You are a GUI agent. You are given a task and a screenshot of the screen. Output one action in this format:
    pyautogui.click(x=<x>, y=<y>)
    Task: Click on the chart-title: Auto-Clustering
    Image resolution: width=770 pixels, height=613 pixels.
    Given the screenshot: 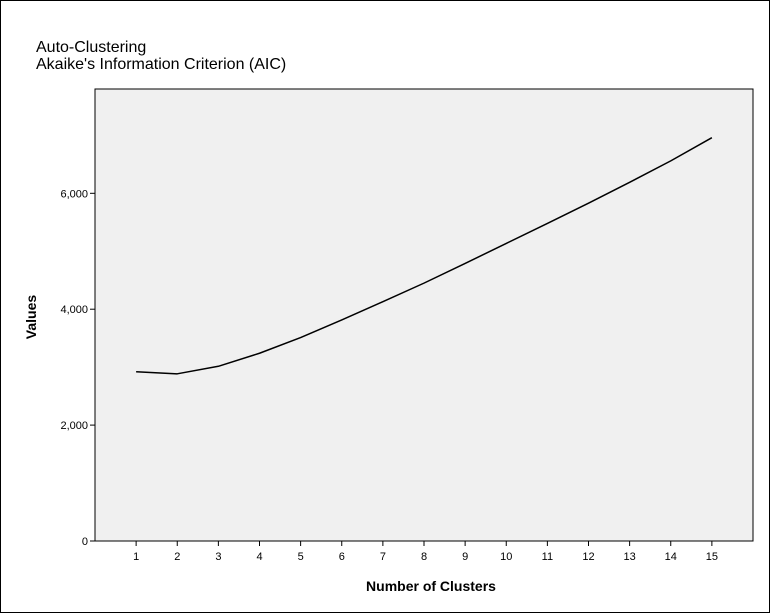 What is the action you would take?
    pyautogui.click(x=91, y=47)
    